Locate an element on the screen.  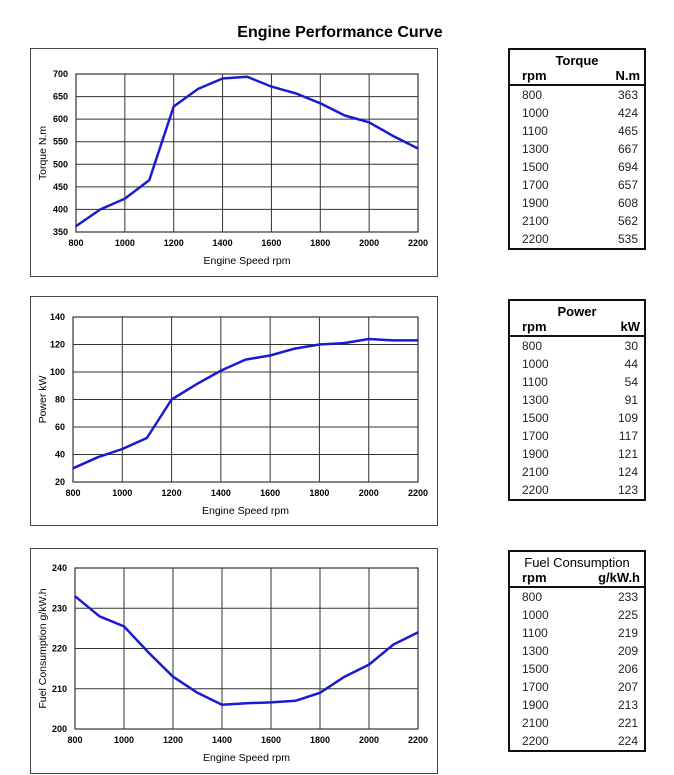
table-row: 800 233 is located at coordinates (577, 597).